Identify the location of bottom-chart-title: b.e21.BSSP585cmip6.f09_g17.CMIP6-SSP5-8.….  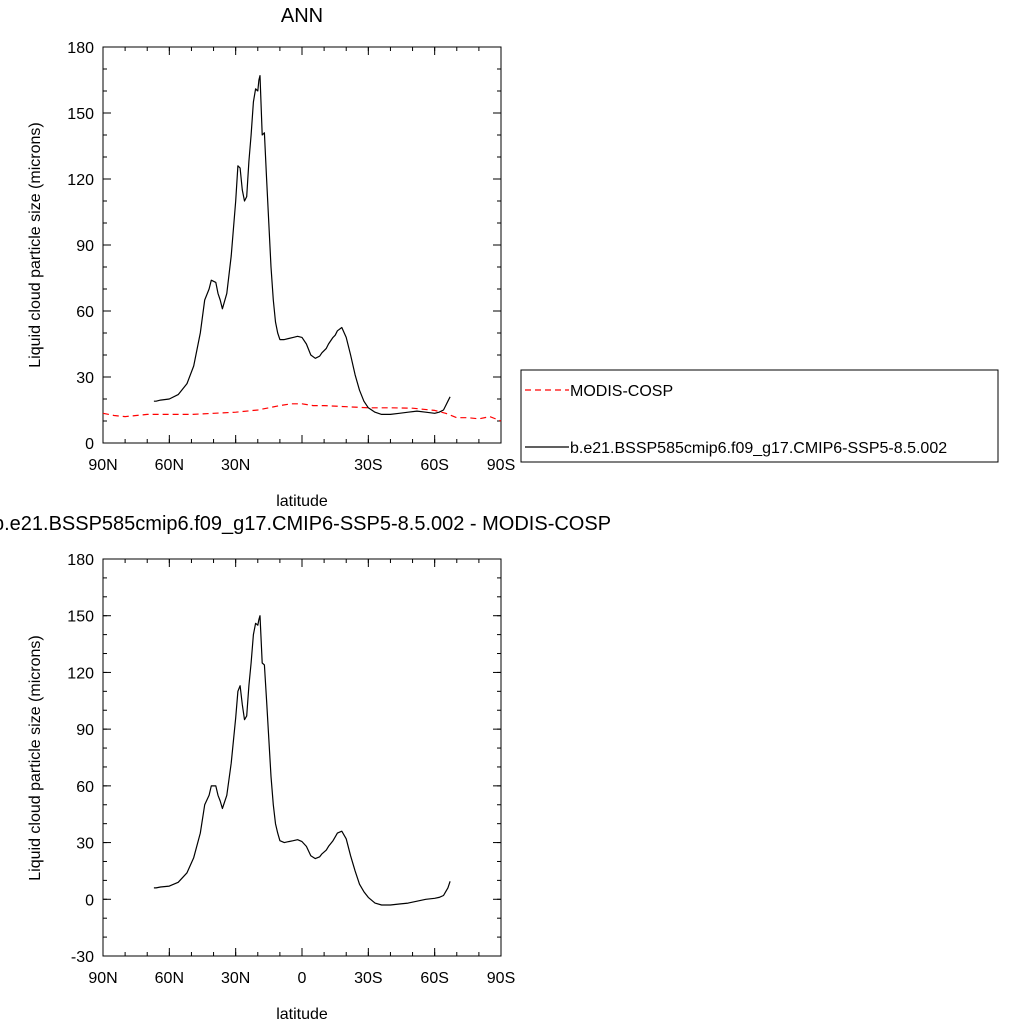
(305, 524).